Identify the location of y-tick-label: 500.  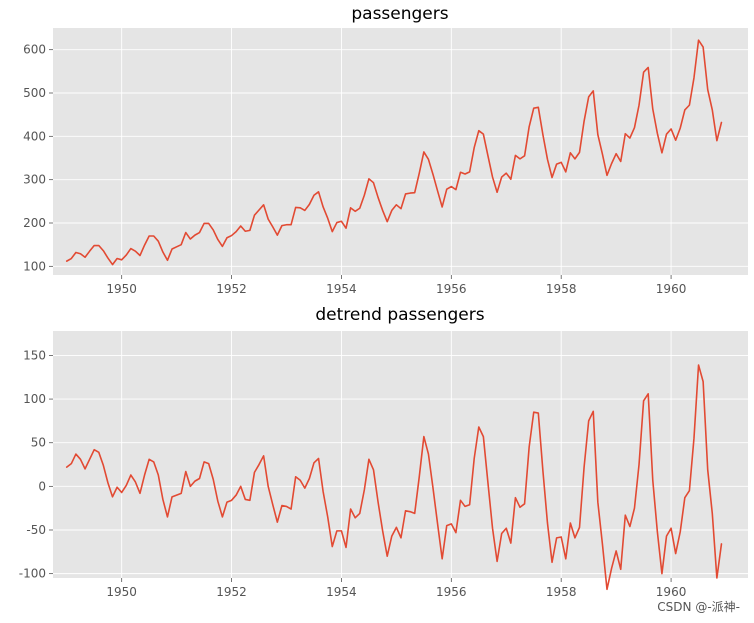
(34, 93).